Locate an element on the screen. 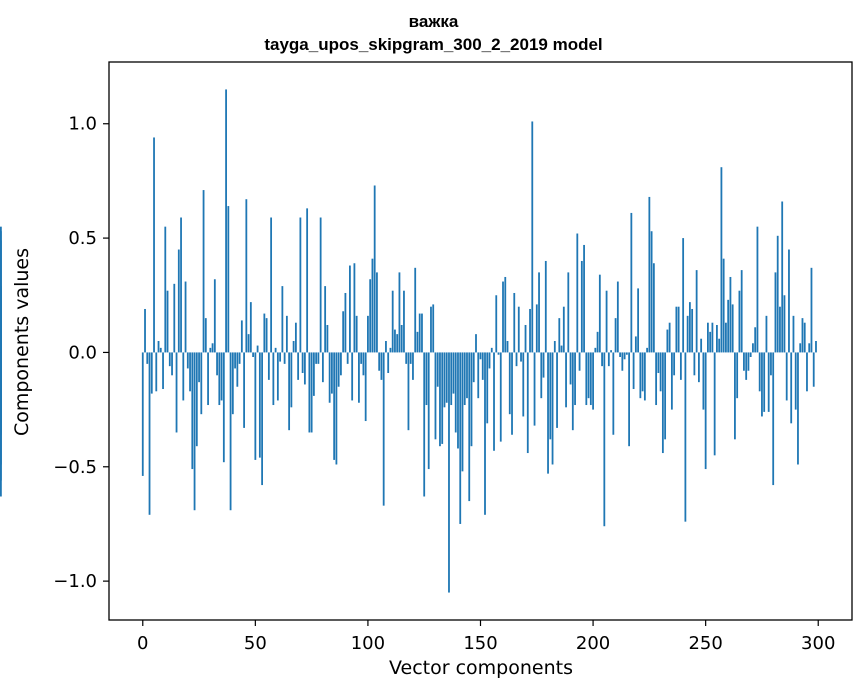 The image size is (867, 696). x-tick-label: 150 is located at coordinates (480, 643).